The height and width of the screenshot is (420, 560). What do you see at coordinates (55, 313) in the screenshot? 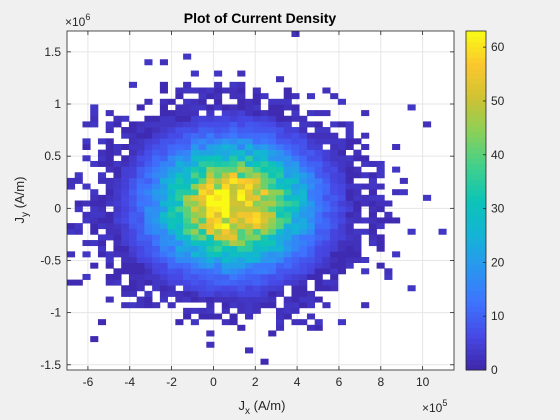
I see `y-tick-label: -1` at bounding box center [55, 313].